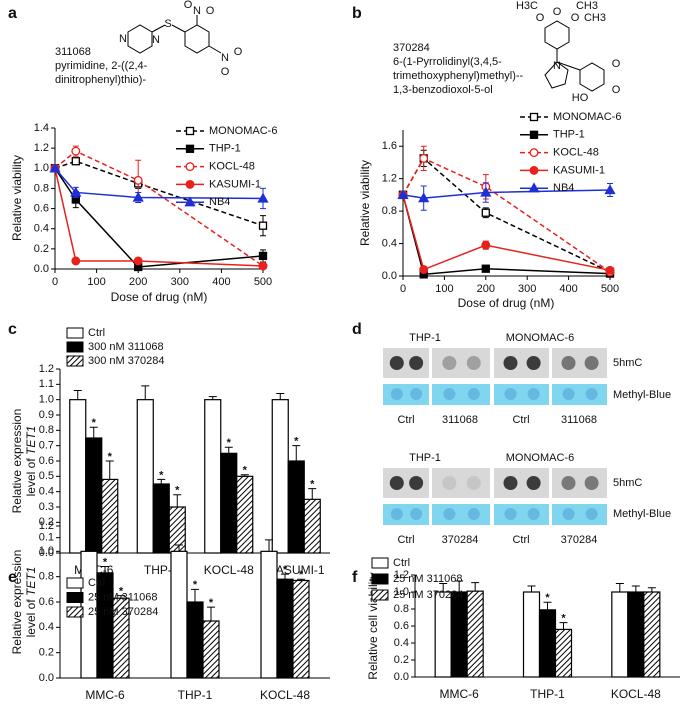 The height and width of the screenshot is (714, 685). Describe the element at coordinates (105, 695) in the screenshot. I see `x-tick-label: MMC-6` at that location.